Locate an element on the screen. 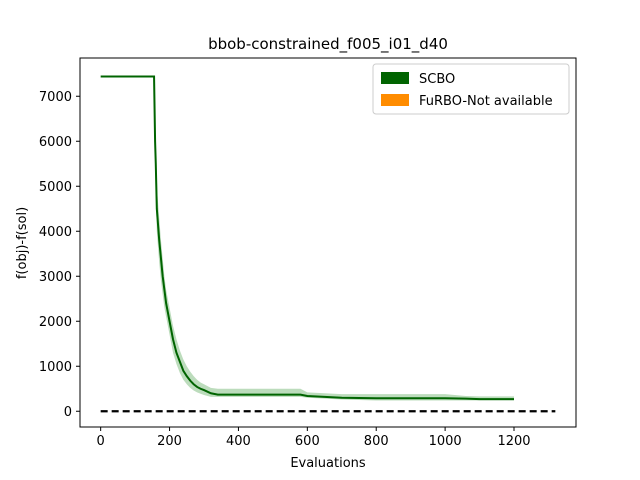 The image size is (640, 480). x-tick-label: 800 is located at coordinates (376, 441).